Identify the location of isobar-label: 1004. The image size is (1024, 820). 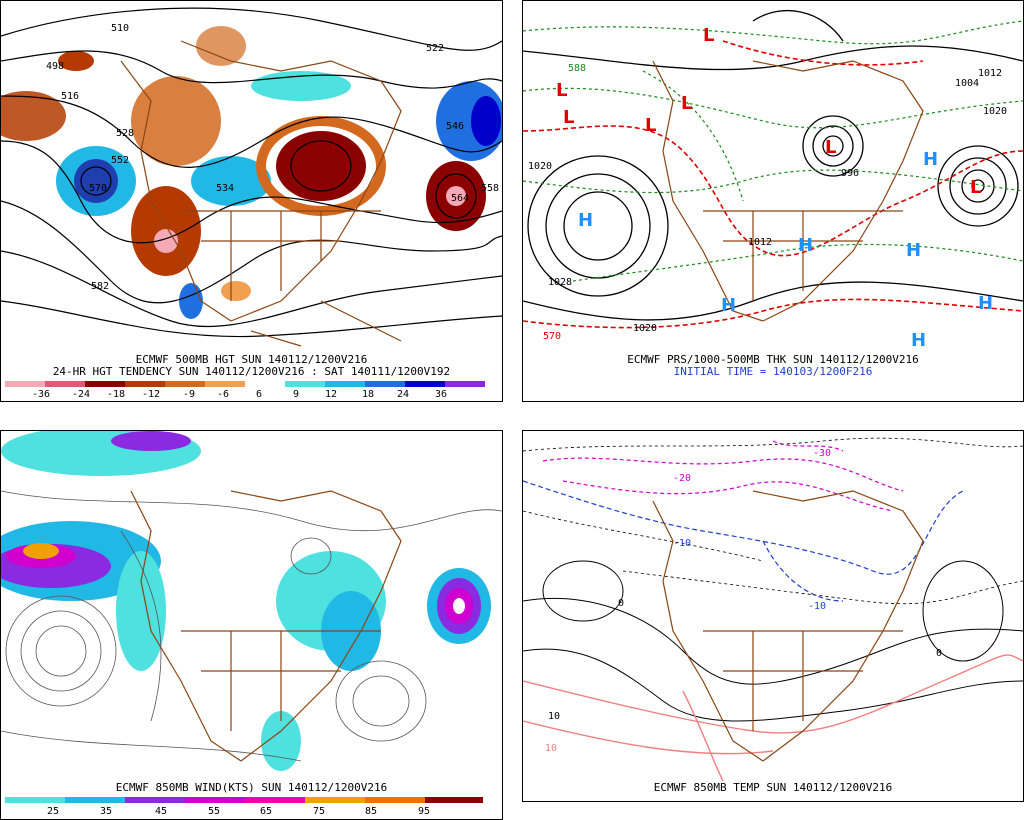
(967, 83).